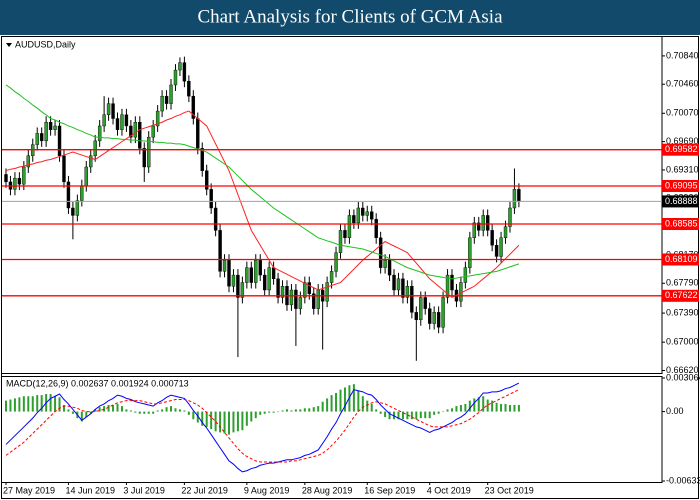  Describe the element at coordinates (675, 411) in the screenshot. I see `y-tick-label: 0.00` at that location.